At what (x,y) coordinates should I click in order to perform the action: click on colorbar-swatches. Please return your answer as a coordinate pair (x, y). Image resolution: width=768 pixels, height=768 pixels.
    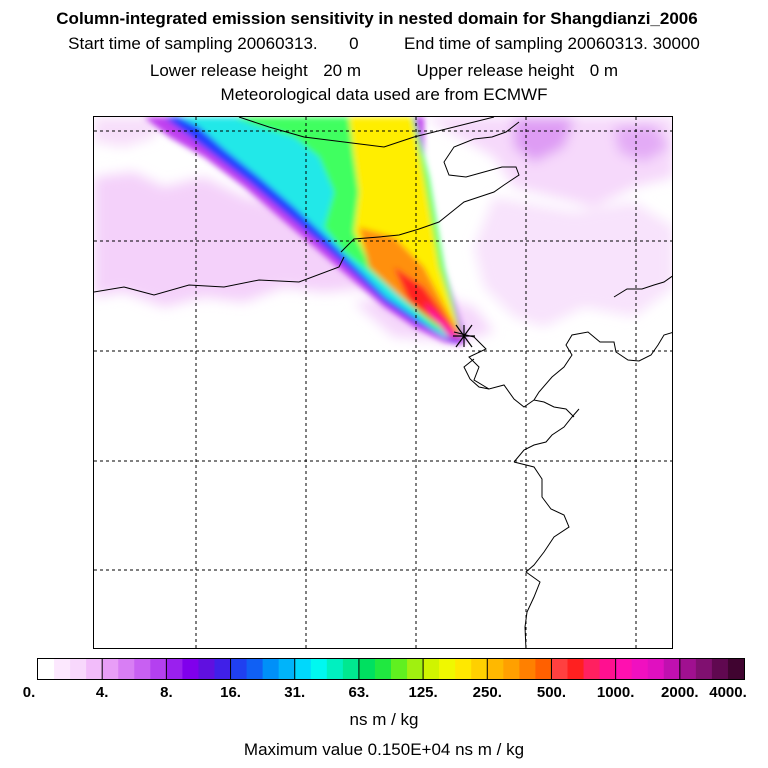
    Looking at the image, I should click on (391, 669).